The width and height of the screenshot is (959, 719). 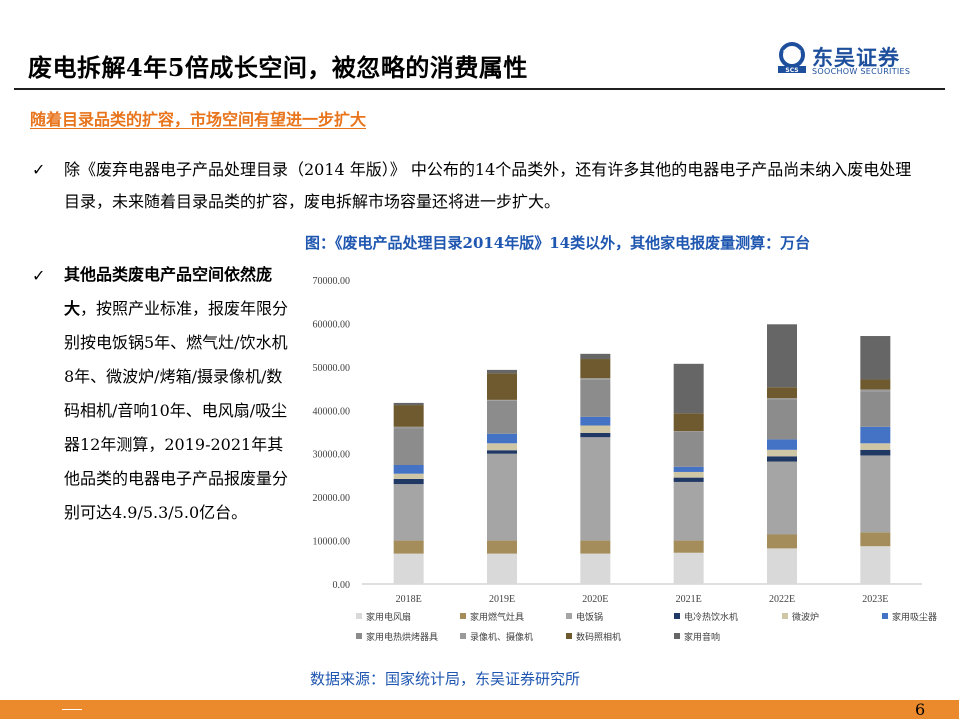 I want to click on legend-label: 数码照相机, so click(x=598, y=637).